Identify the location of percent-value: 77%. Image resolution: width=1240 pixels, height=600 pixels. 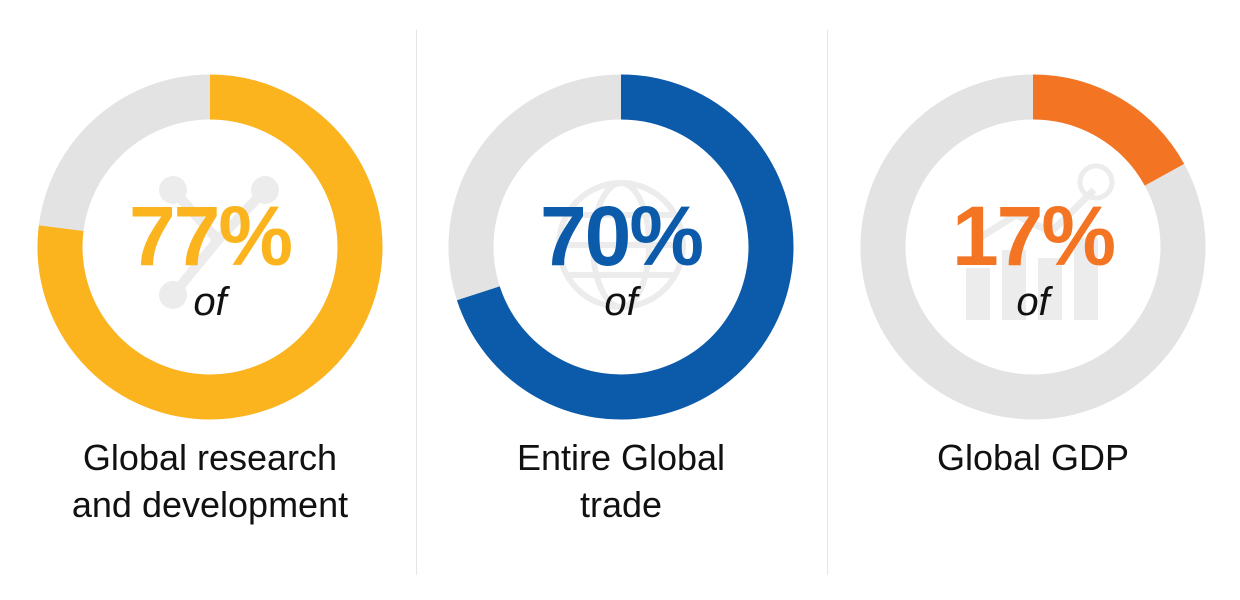
(210, 236).